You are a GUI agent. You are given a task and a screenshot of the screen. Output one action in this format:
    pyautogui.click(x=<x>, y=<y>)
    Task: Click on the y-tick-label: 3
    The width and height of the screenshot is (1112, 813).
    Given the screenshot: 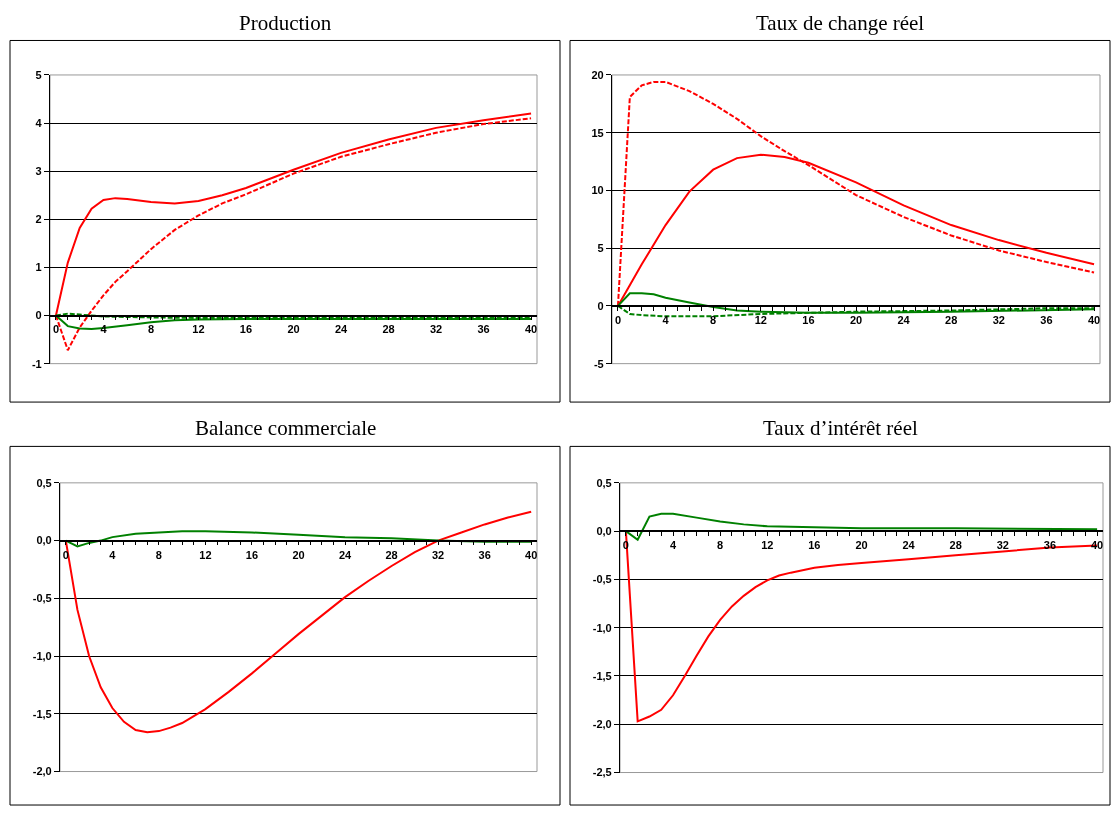 What is the action you would take?
    pyautogui.click(x=38, y=171)
    